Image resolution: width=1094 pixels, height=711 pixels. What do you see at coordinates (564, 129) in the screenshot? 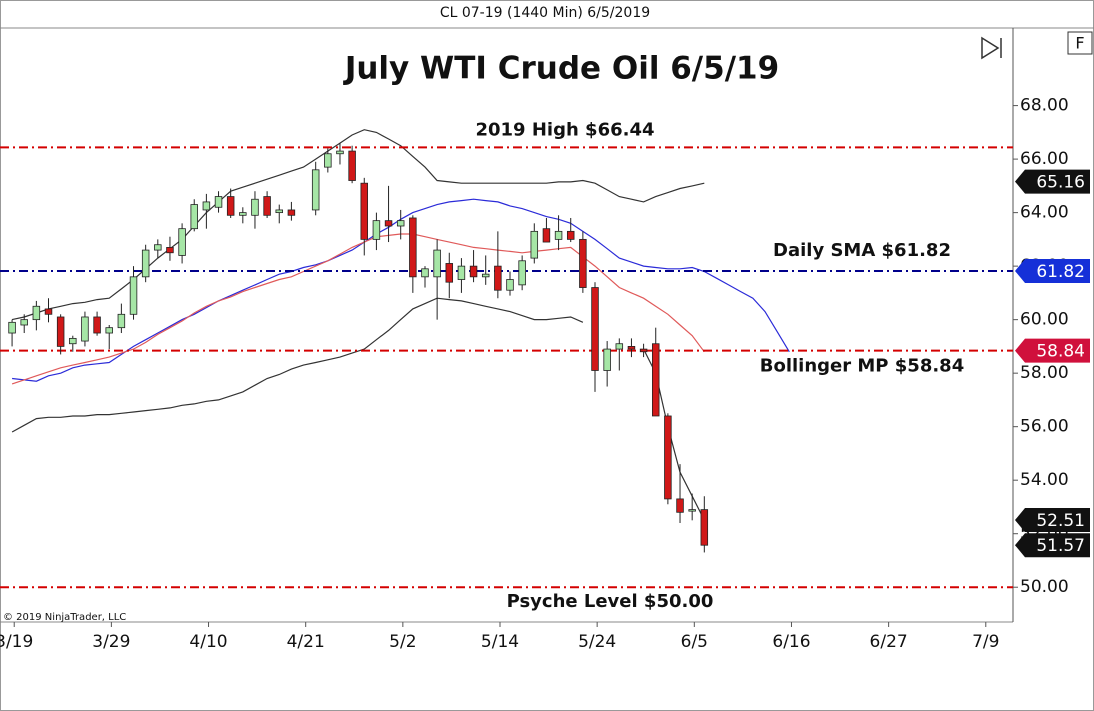
I see `level-label: 2019 High $66.44` at bounding box center [564, 129].